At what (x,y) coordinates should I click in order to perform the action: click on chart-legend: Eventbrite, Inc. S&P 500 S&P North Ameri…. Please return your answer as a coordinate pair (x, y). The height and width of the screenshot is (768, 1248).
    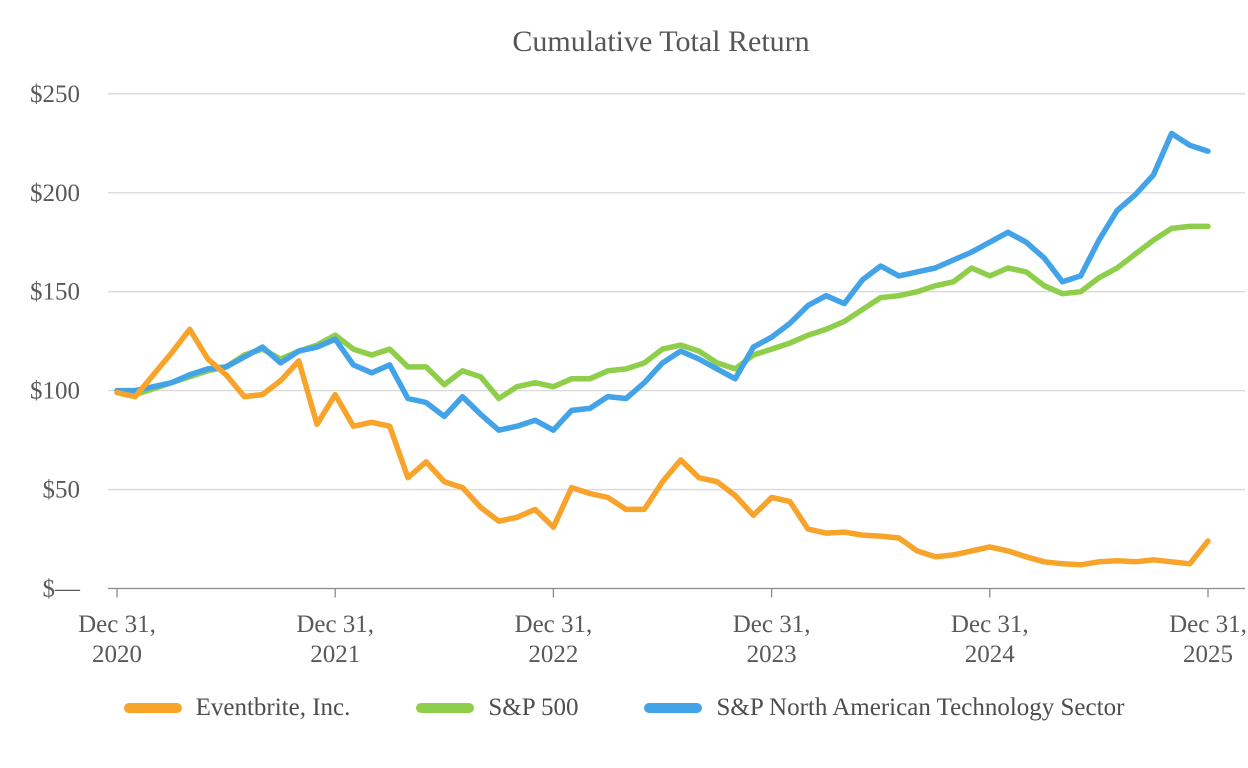
    Looking at the image, I should click on (624, 708).